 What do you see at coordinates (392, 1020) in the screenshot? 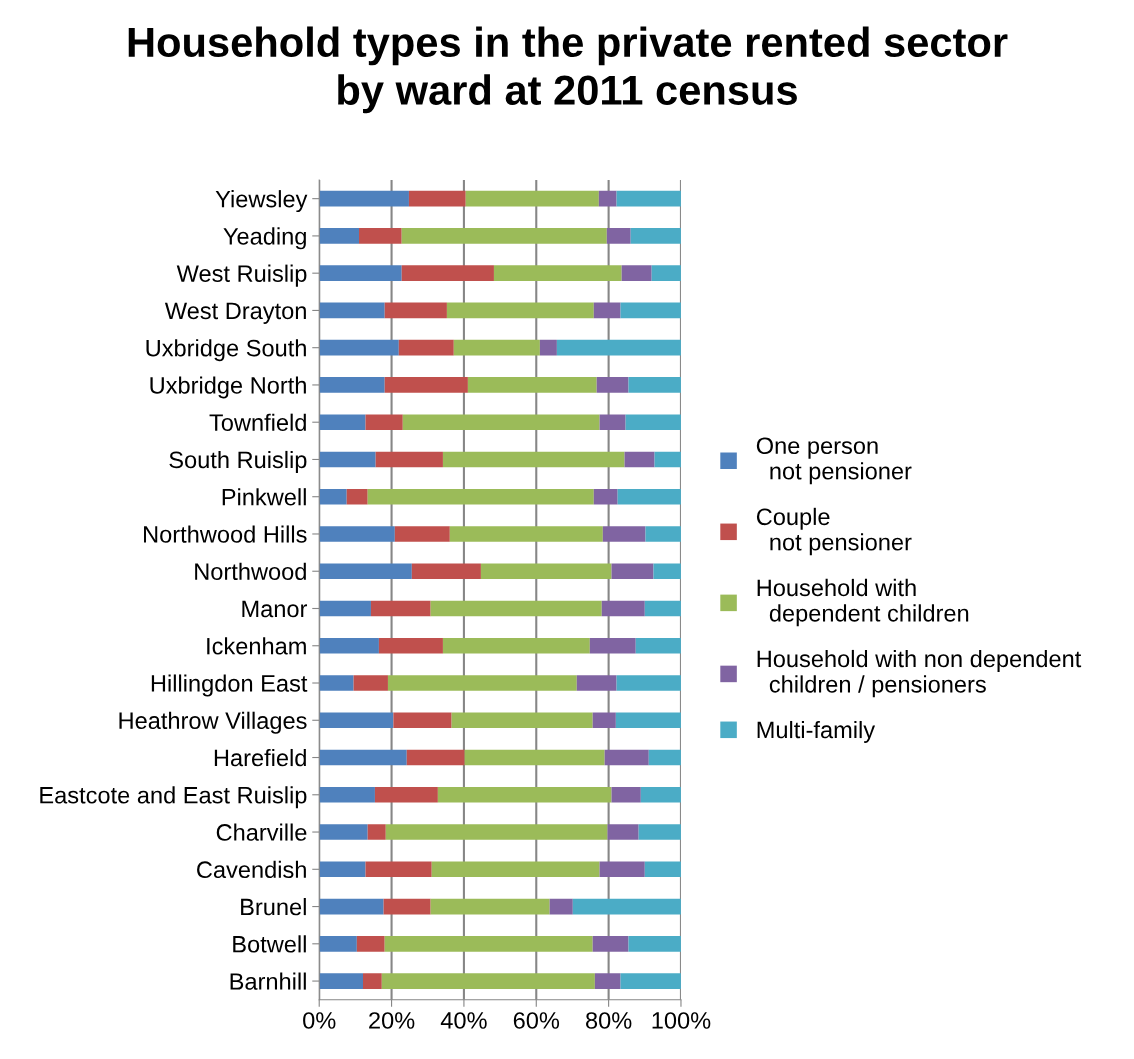
I see `x-tick-label: 20%` at bounding box center [392, 1020].